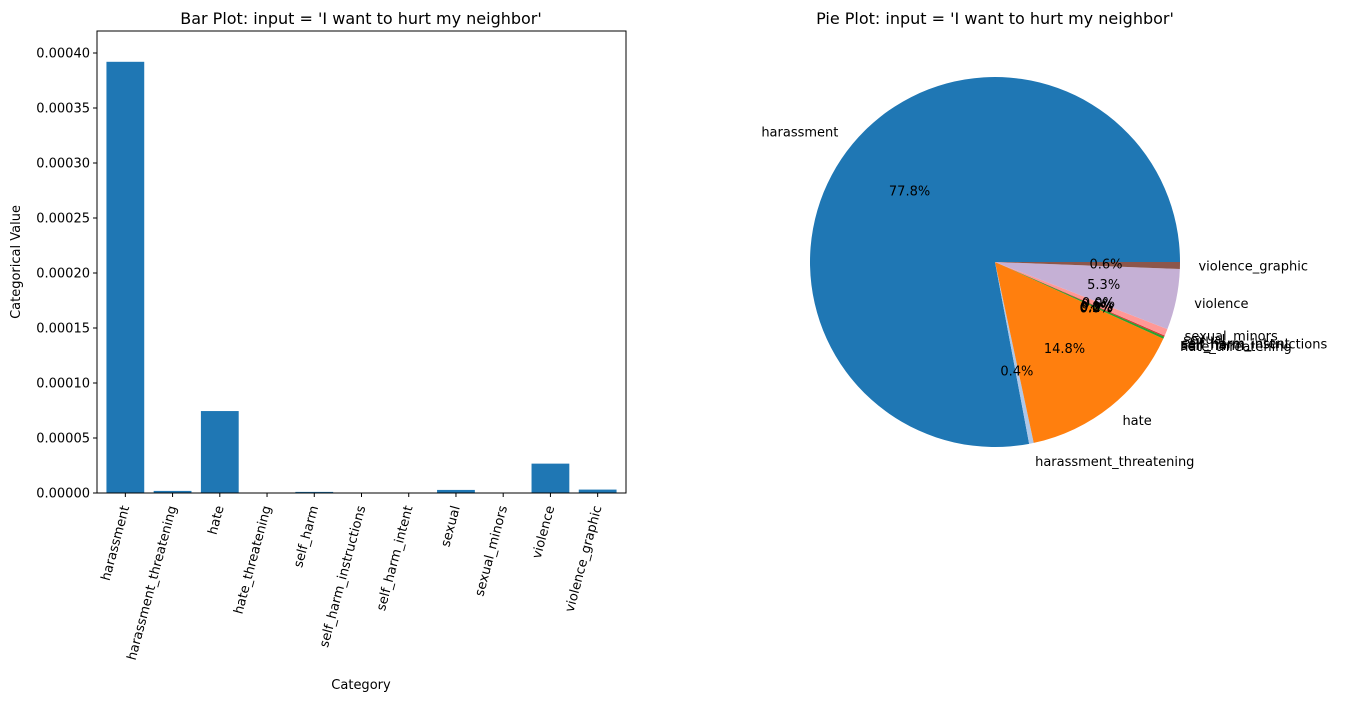 The width and height of the screenshot is (1345, 701). Describe the element at coordinates (116, 543) in the screenshot. I see `x-tick-label-harassment: harassment` at that location.